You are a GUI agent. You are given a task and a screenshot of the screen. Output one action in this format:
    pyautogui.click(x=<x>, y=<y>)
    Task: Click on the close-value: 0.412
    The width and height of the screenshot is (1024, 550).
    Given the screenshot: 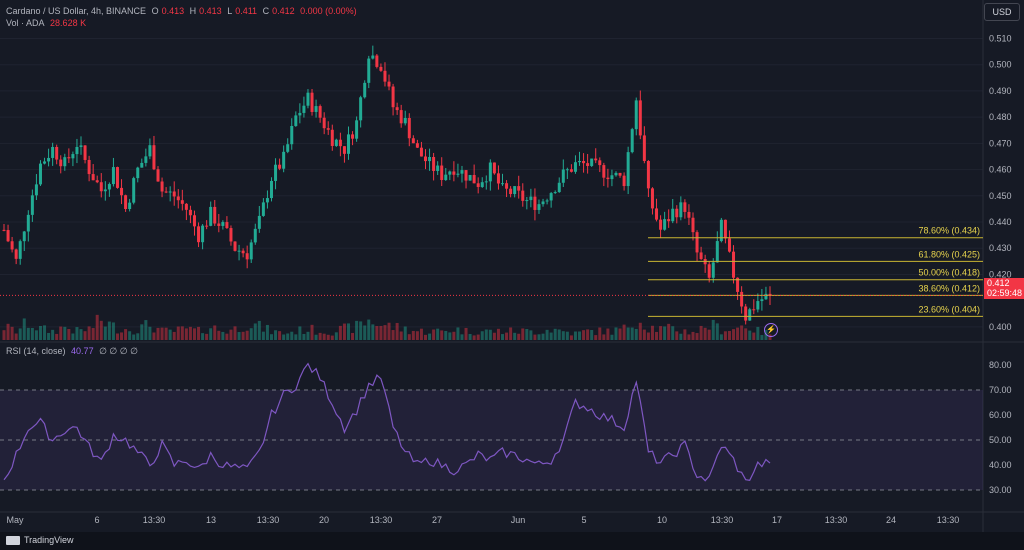 What is the action you would take?
    pyautogui.click(x=283, y=11)
    